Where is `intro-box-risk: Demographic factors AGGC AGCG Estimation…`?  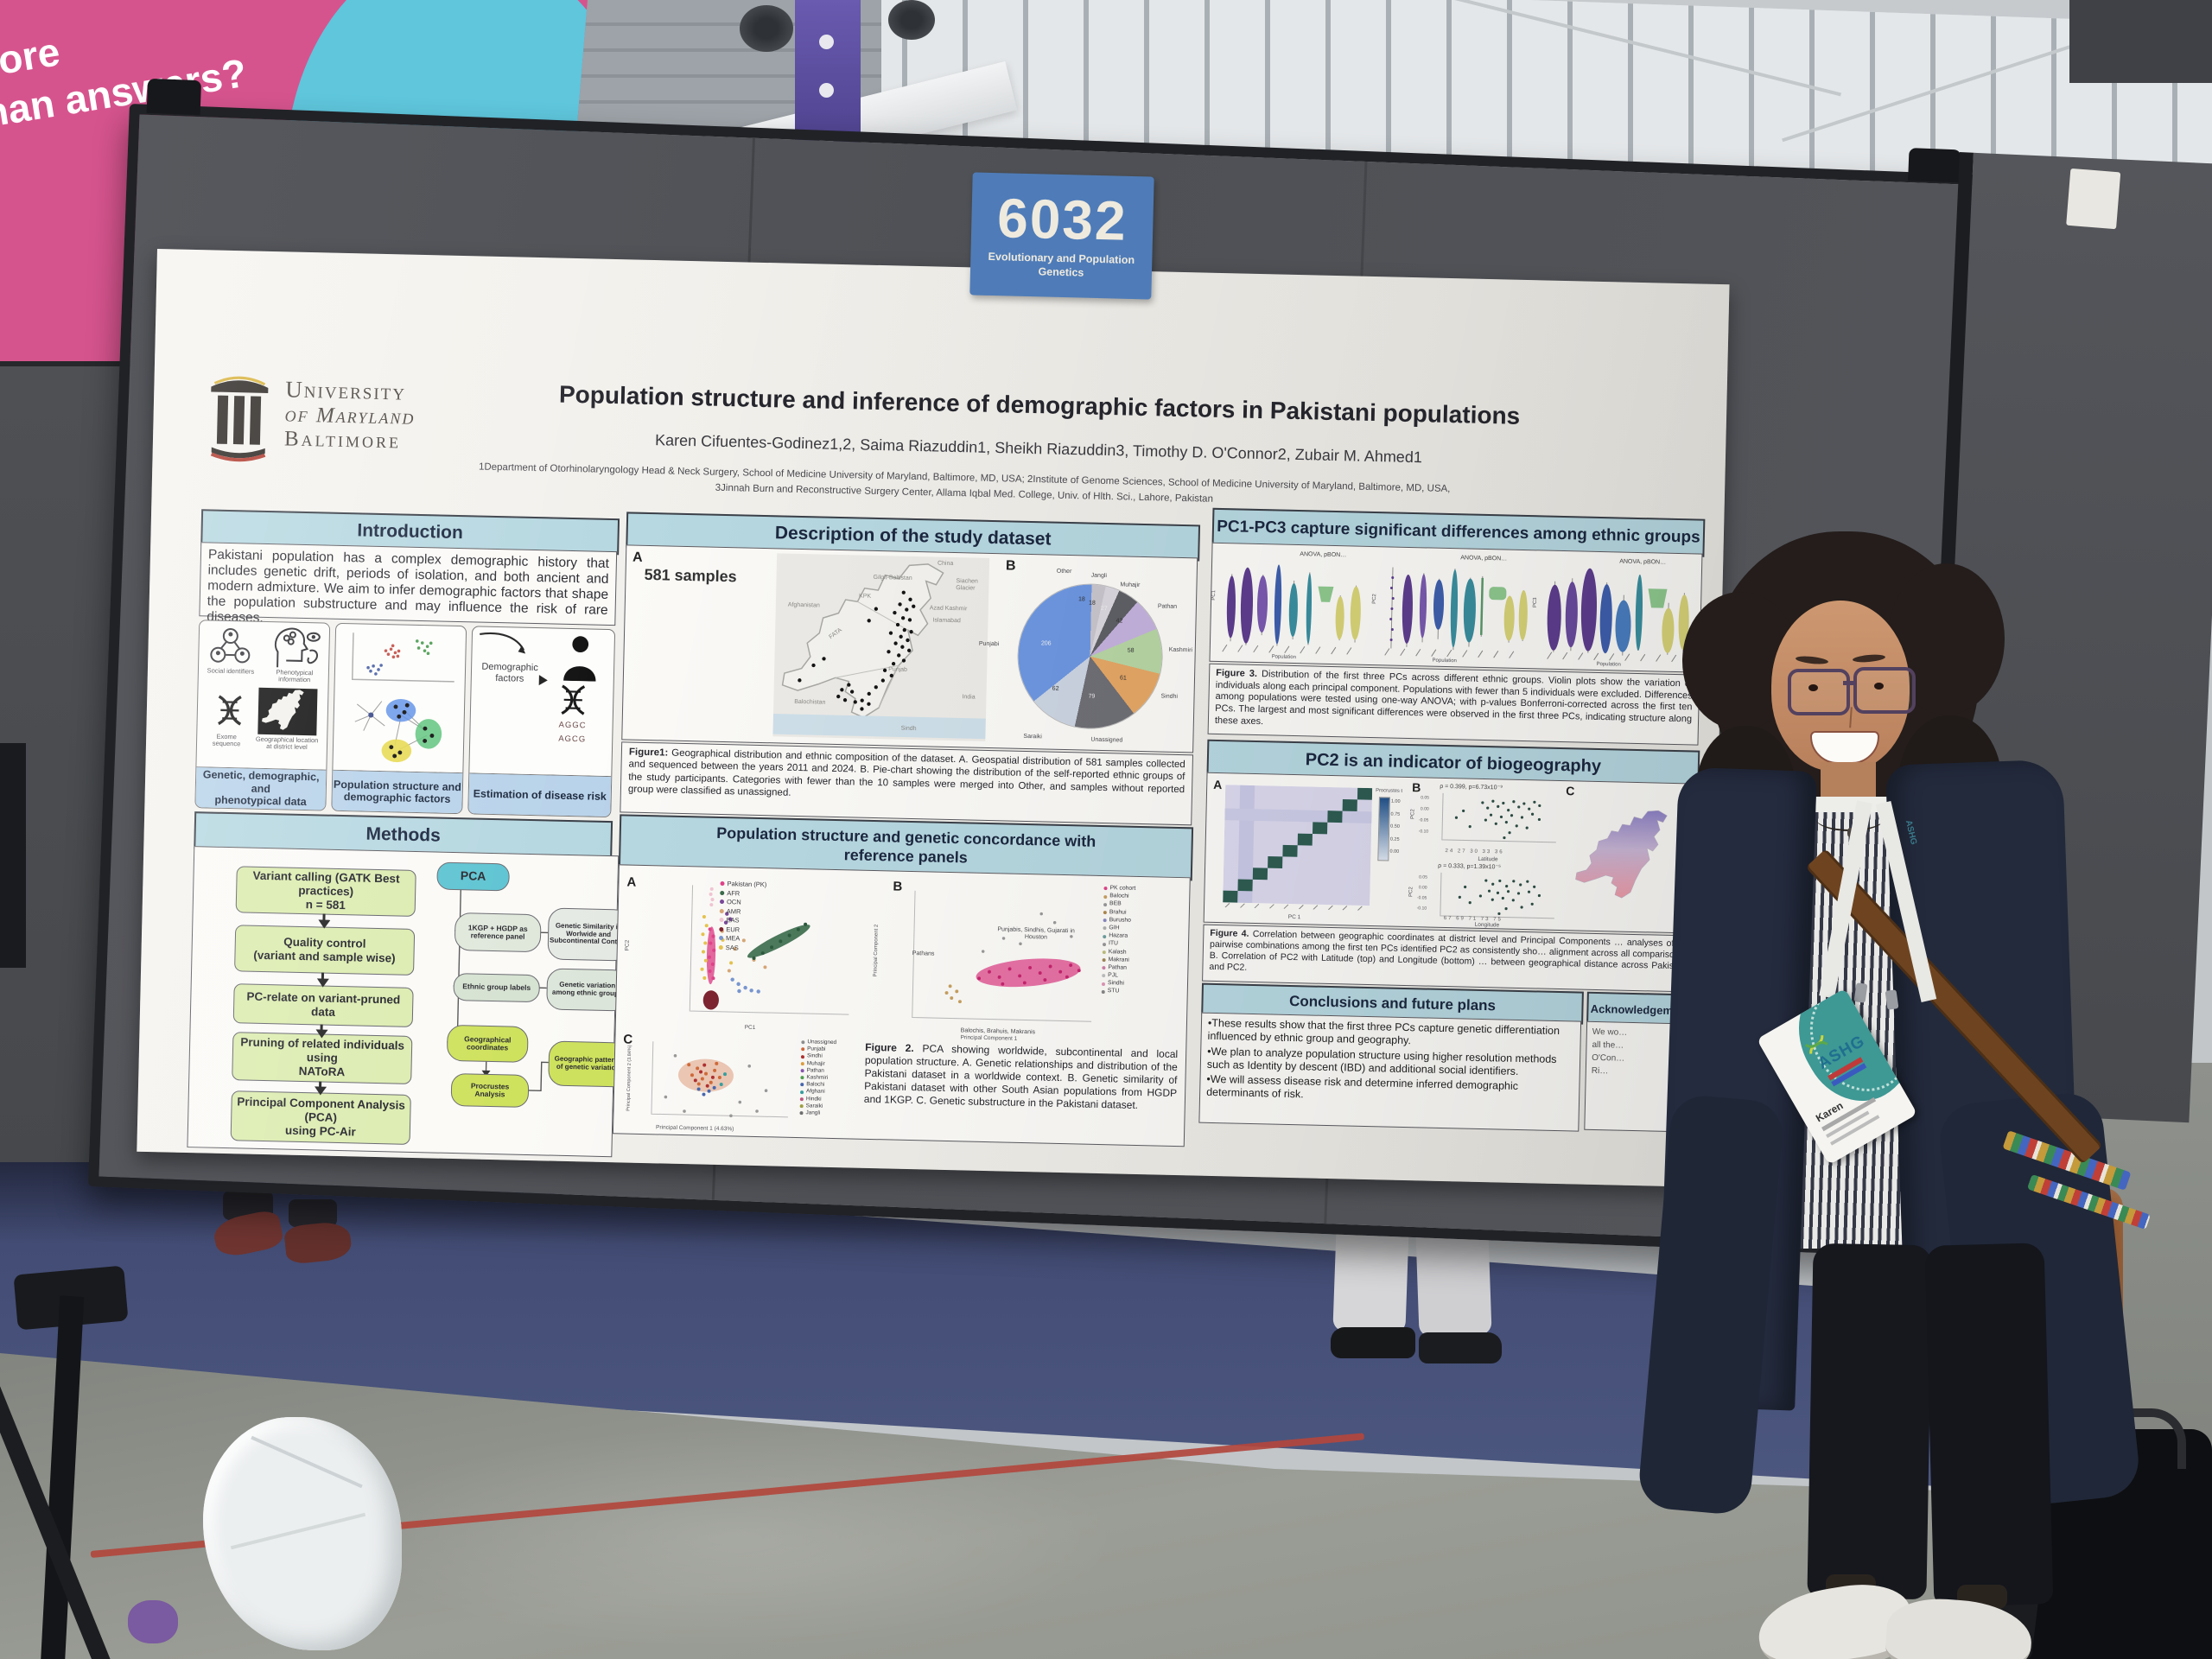 intro-box-risk: Demographic factors AGGC AGCG Estimation… is located at coordinates (541, 722).